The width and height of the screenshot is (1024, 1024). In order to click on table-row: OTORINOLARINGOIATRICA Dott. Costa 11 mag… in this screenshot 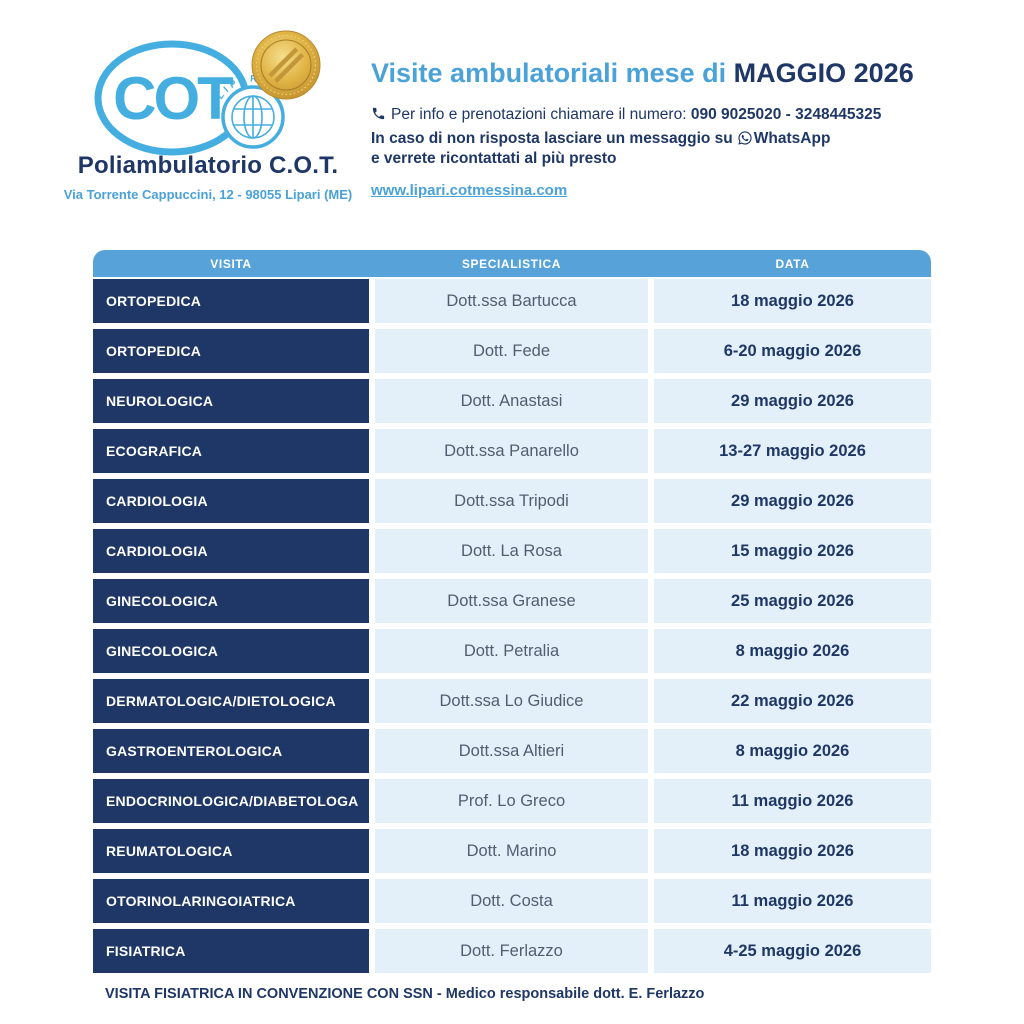, I will do `click(512, 901)`.